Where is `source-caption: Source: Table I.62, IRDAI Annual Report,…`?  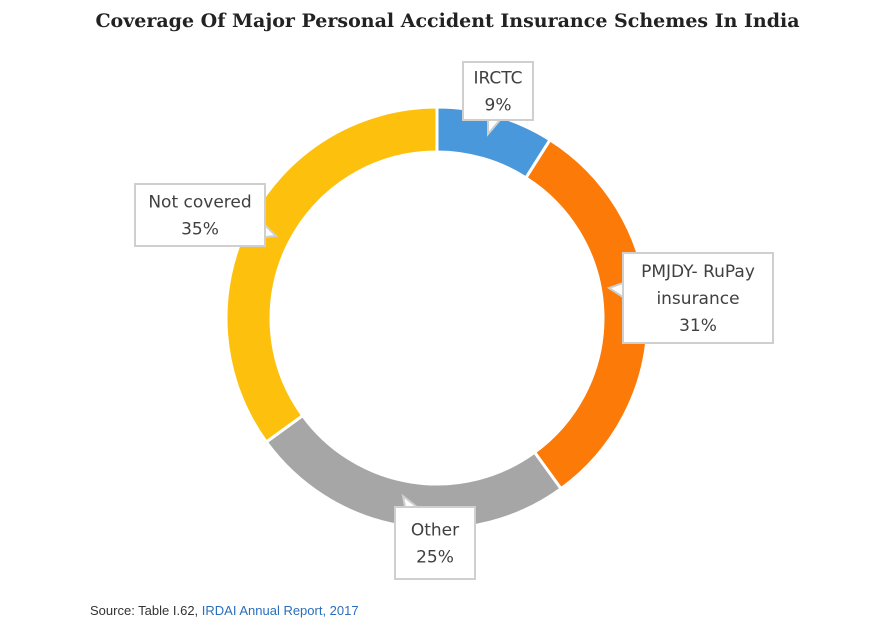 source-caption: Source: Table I.62, IRDAI Annual Report,… is located at coordinates (224, 610).